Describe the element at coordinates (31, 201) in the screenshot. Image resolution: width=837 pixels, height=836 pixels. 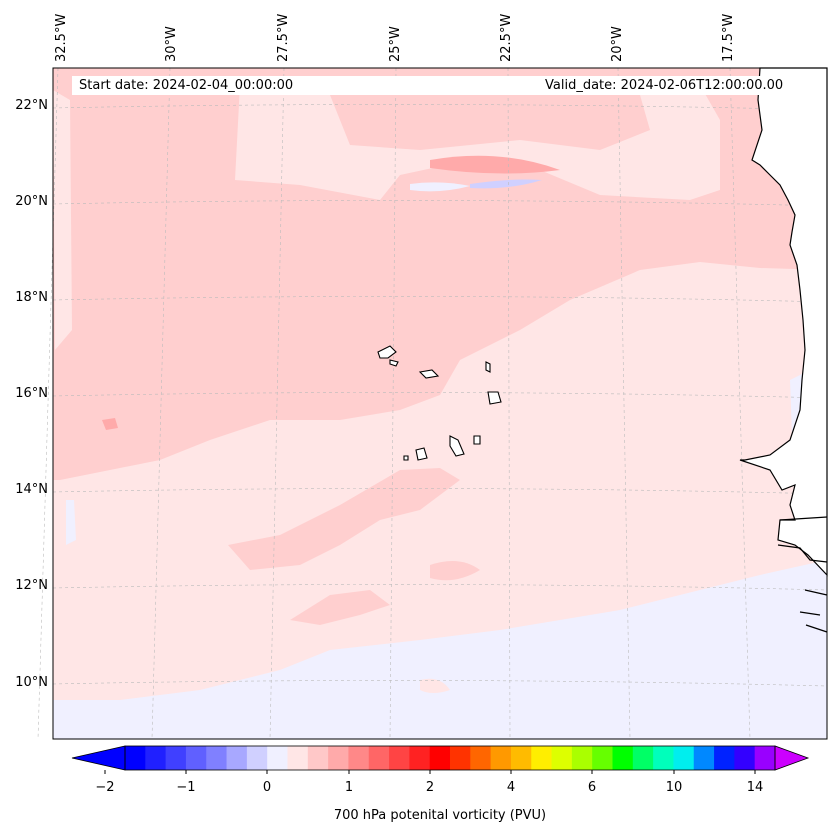
I see `lat-label: 20°N` at that location.